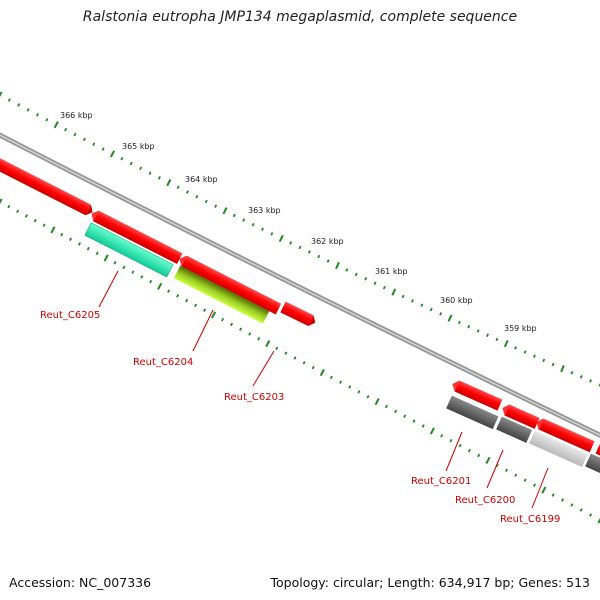 This screenshot has height=600, width=600. I want to click on gene-label: Reut_C6199, so click(530, 519).